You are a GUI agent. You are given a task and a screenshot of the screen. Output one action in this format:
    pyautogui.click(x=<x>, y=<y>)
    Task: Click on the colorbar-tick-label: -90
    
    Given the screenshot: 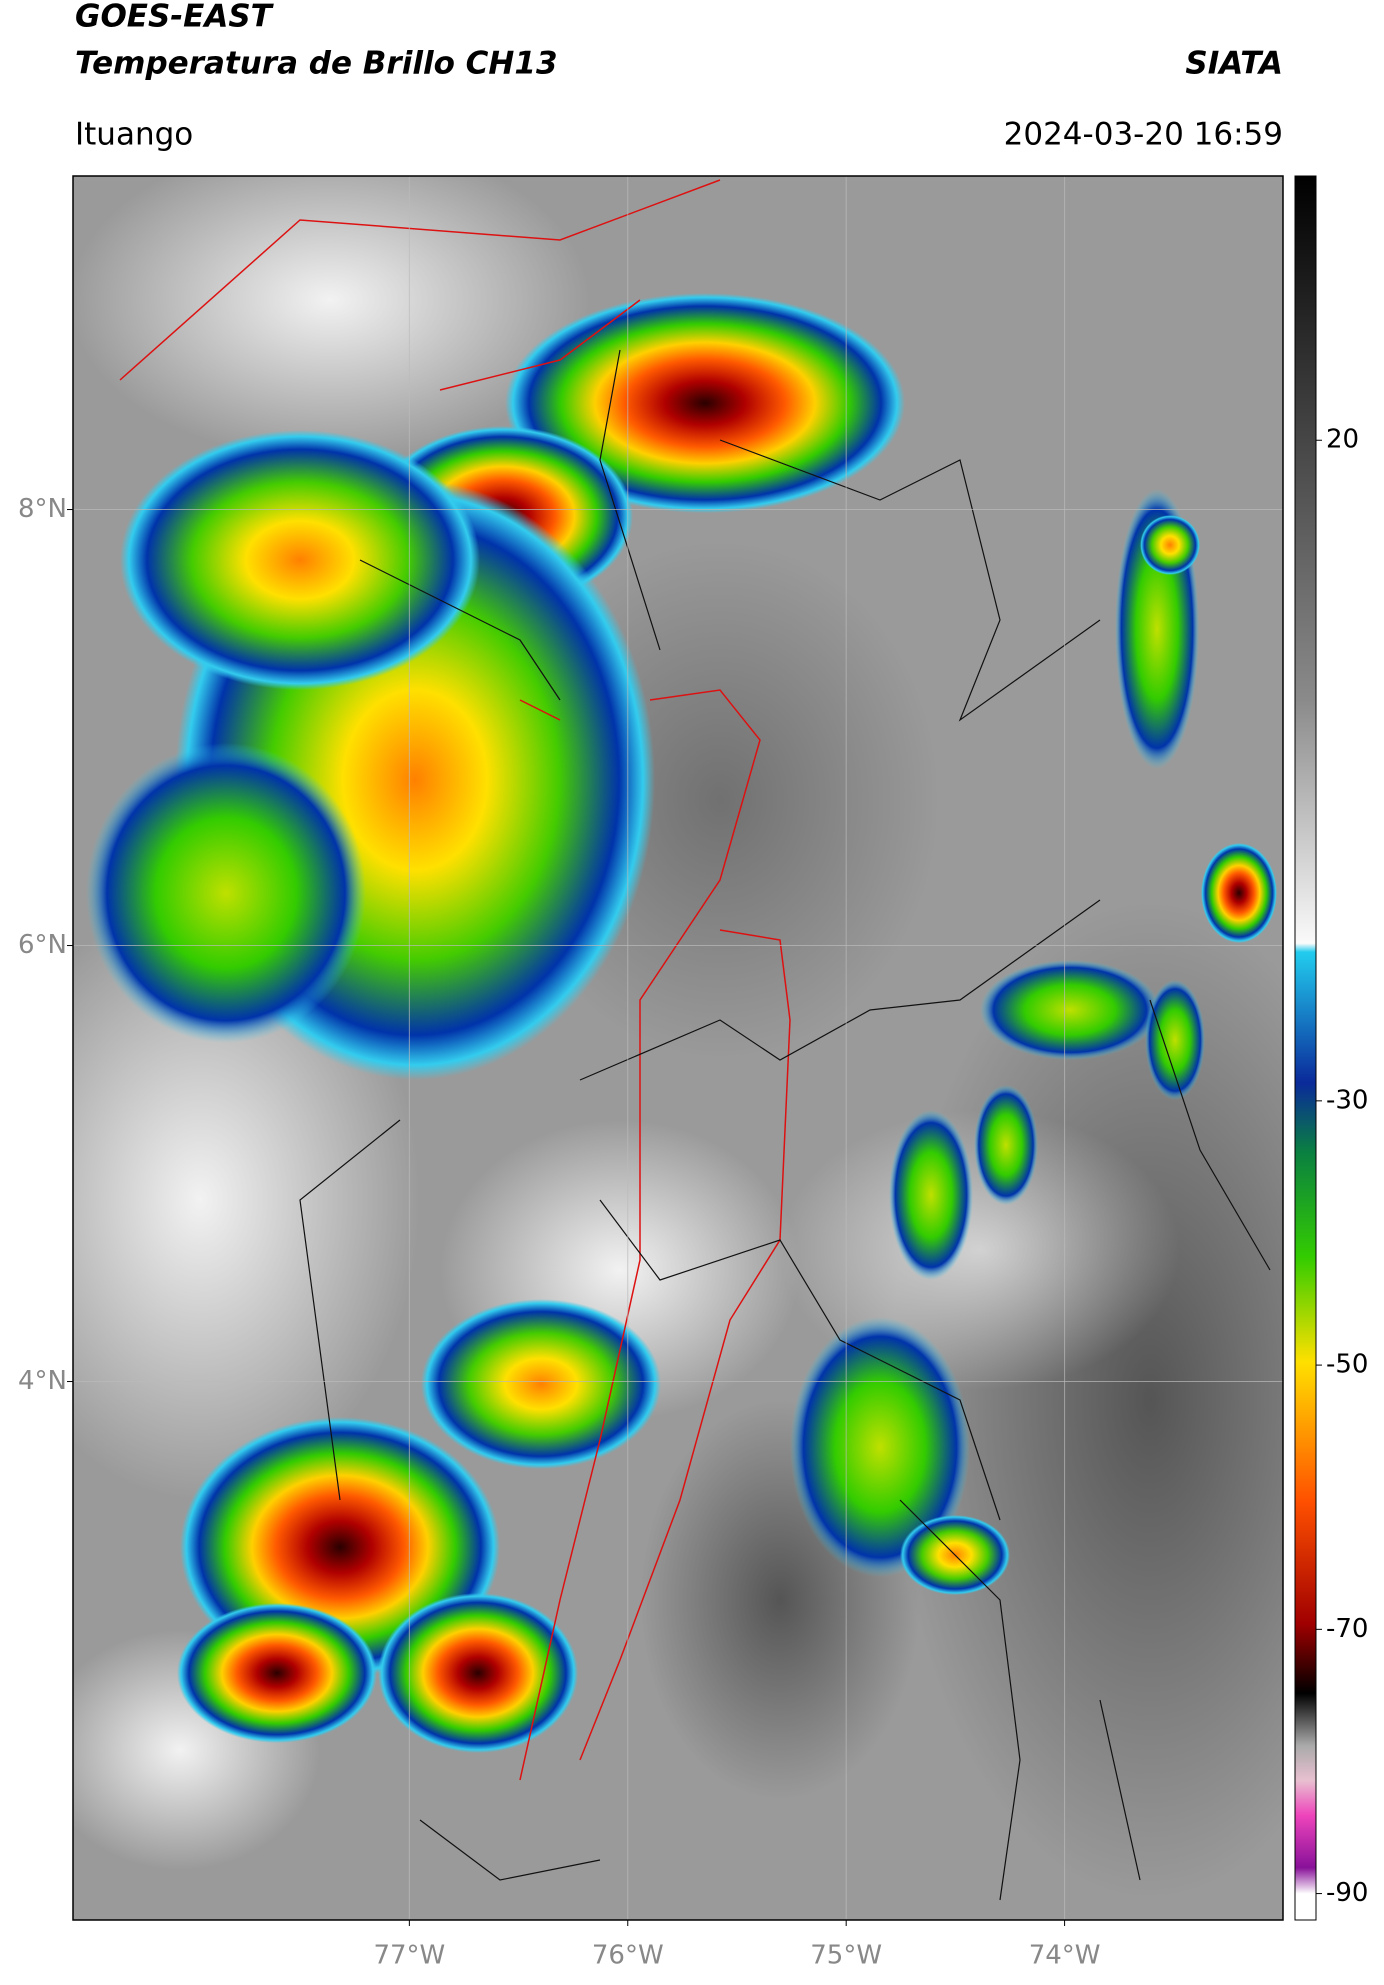 What is the action you would take?
    pyautogui.click(x=1347, y=1893)
    